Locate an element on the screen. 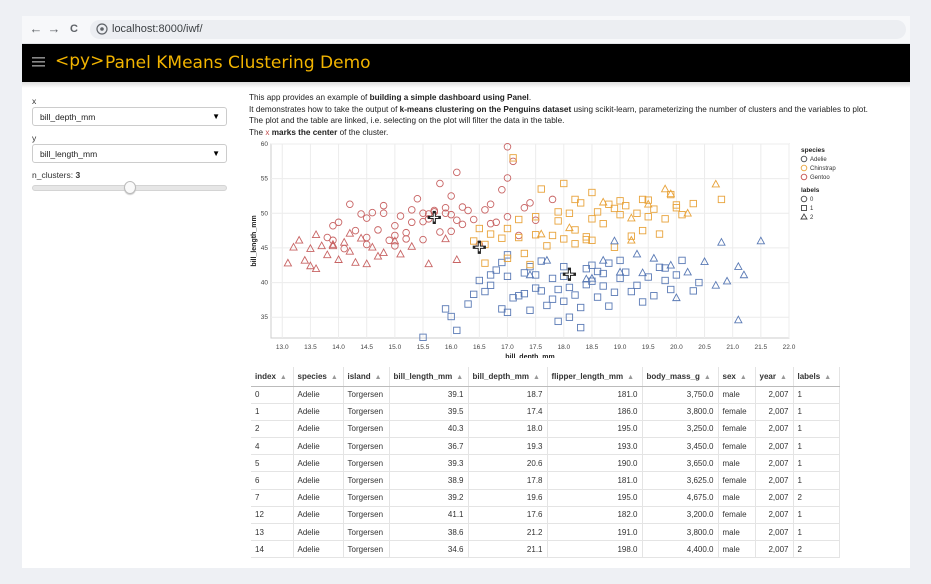  column-header-body-mass-g: body_mass_g ▲ is located at coordinates (680, 377).